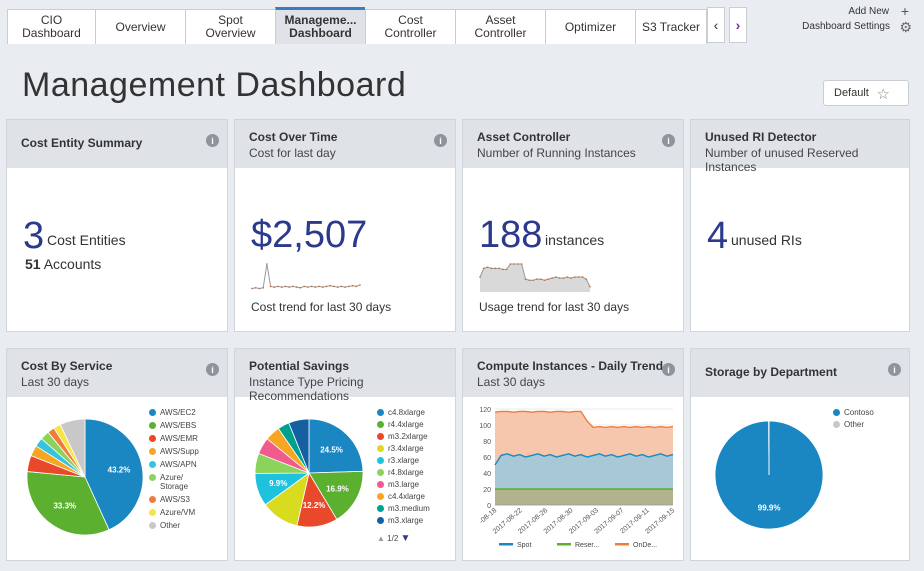  What do you see at coordinates (309, 235) in the screenshot?
I see `cost-value: $2,507` at bounding box center [309, 235].